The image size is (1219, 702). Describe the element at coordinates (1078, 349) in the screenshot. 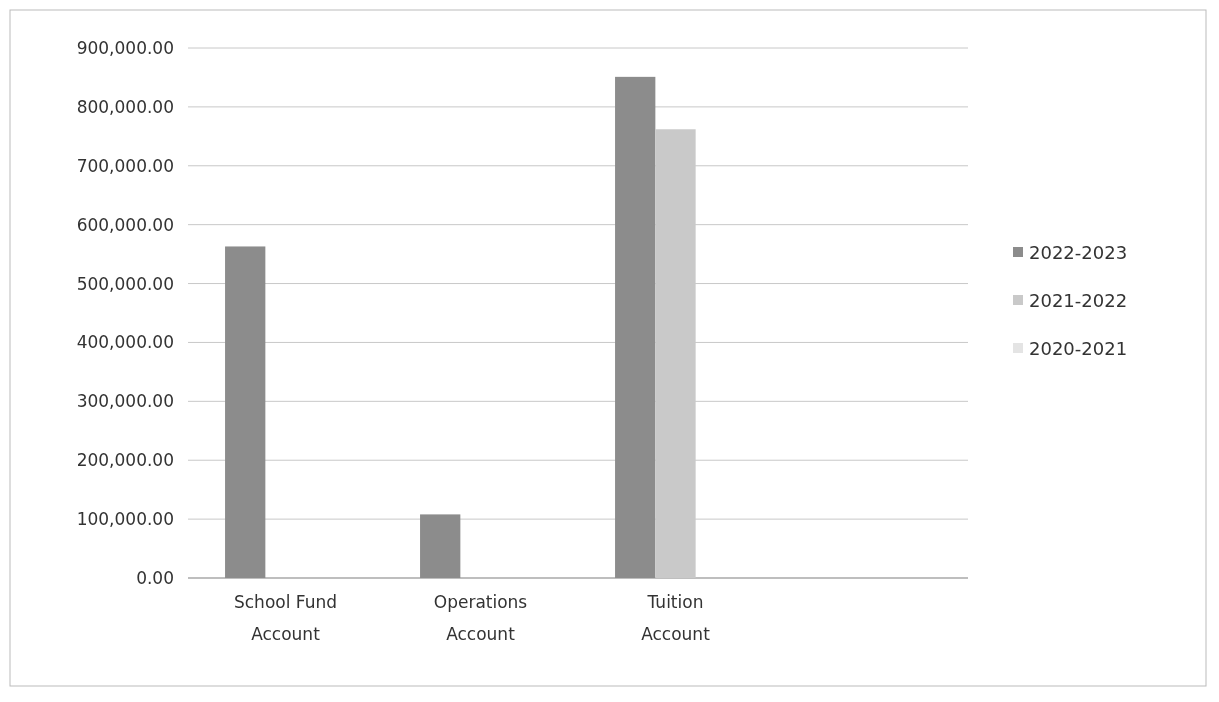

I see `legend-label: 2020-2021` at that location.